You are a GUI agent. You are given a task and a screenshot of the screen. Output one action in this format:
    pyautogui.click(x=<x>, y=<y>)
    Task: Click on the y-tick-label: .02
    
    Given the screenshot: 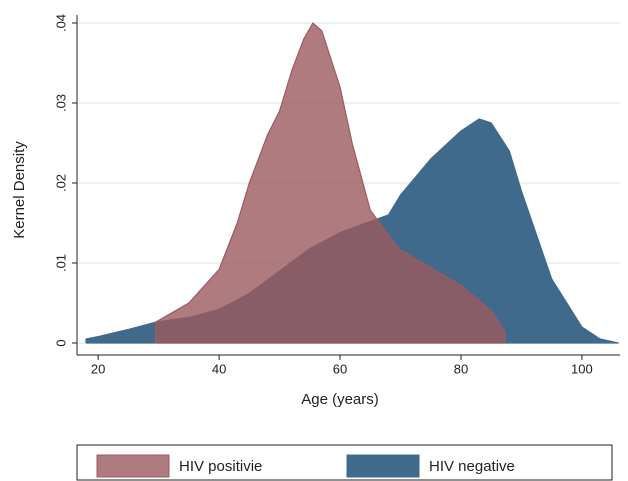 What is the action you would take?
    pyautogui.click(x=60, y=183)
    